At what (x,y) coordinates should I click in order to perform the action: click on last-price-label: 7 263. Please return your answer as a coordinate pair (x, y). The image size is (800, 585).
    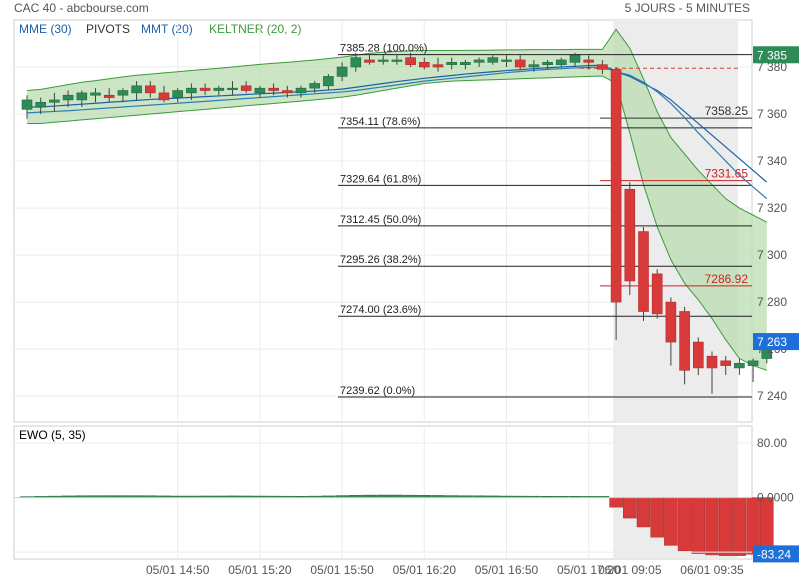
    Looking at the image, I should click on (772, 342).